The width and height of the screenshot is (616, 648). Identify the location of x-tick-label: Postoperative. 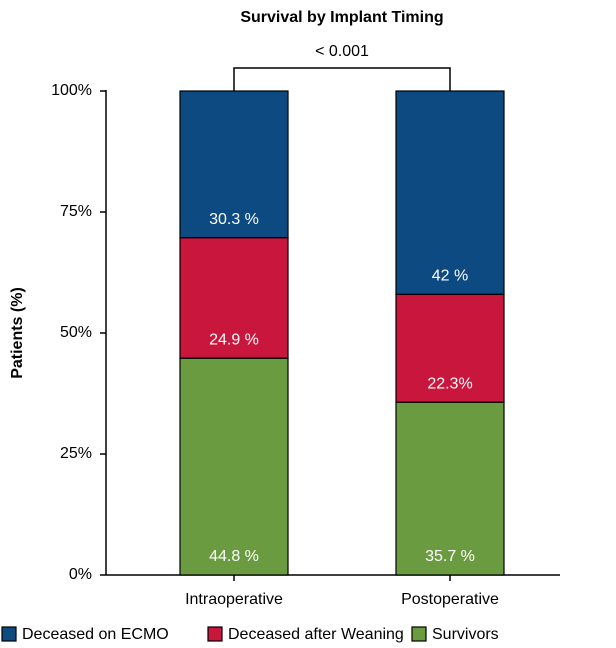
(450, 599).